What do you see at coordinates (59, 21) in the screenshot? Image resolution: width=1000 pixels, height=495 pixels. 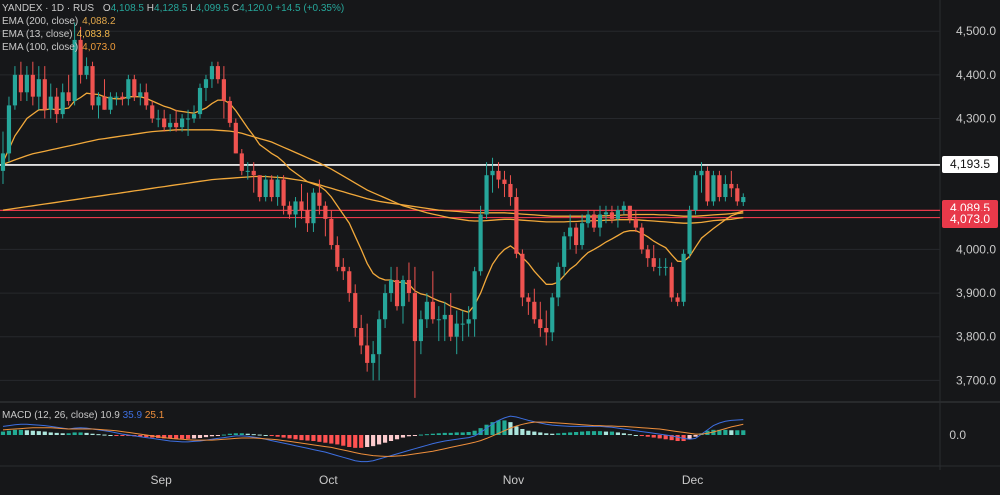 I see `indicator-ema200: EMA (200, close) 4,088.2` at bounding box center [59, 21].